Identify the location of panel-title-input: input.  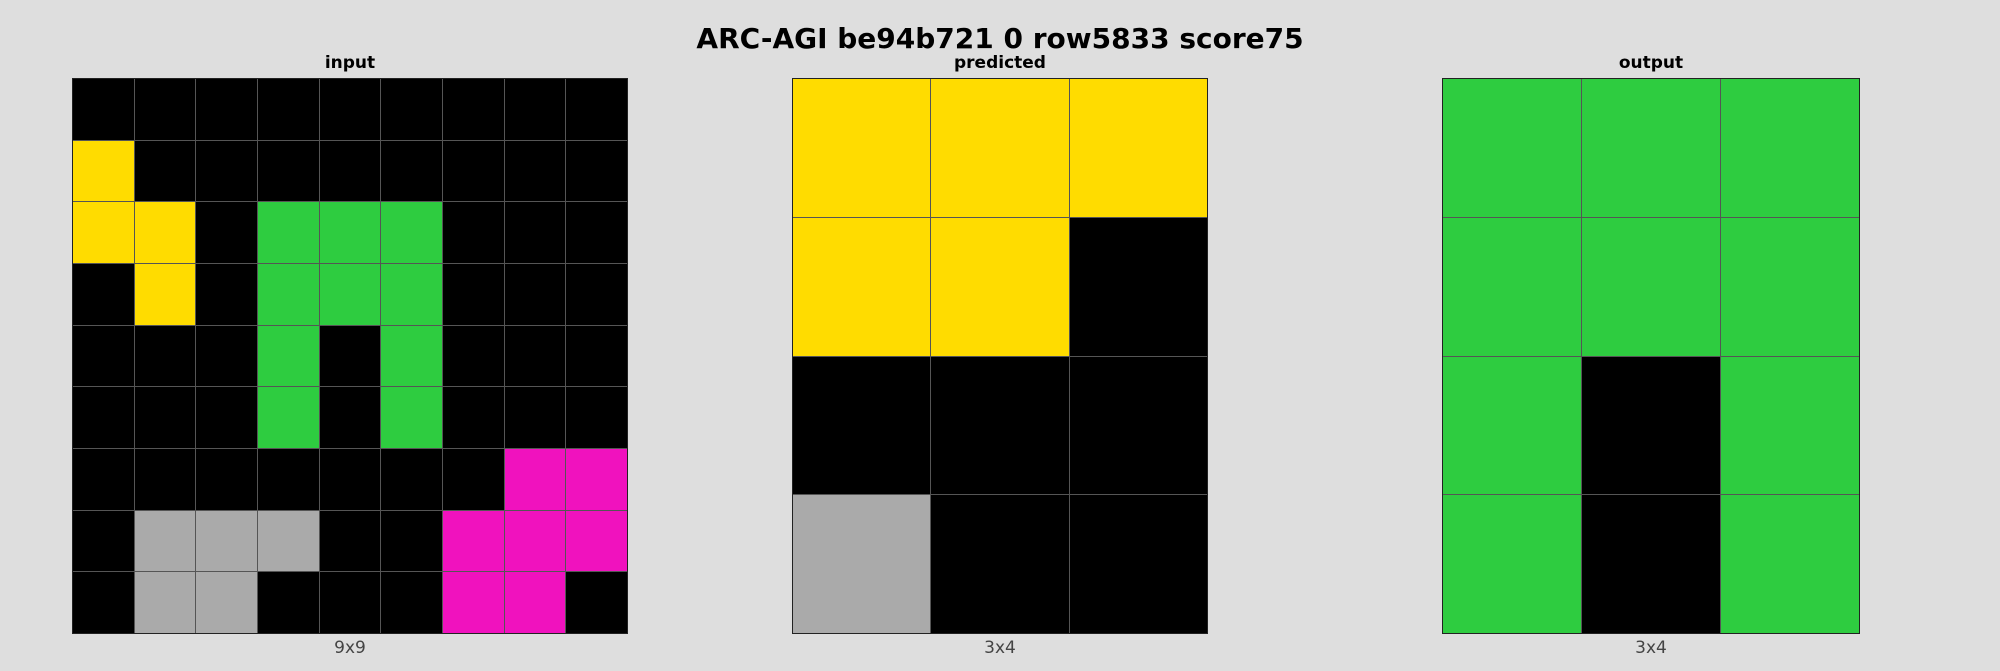
(350, 63).